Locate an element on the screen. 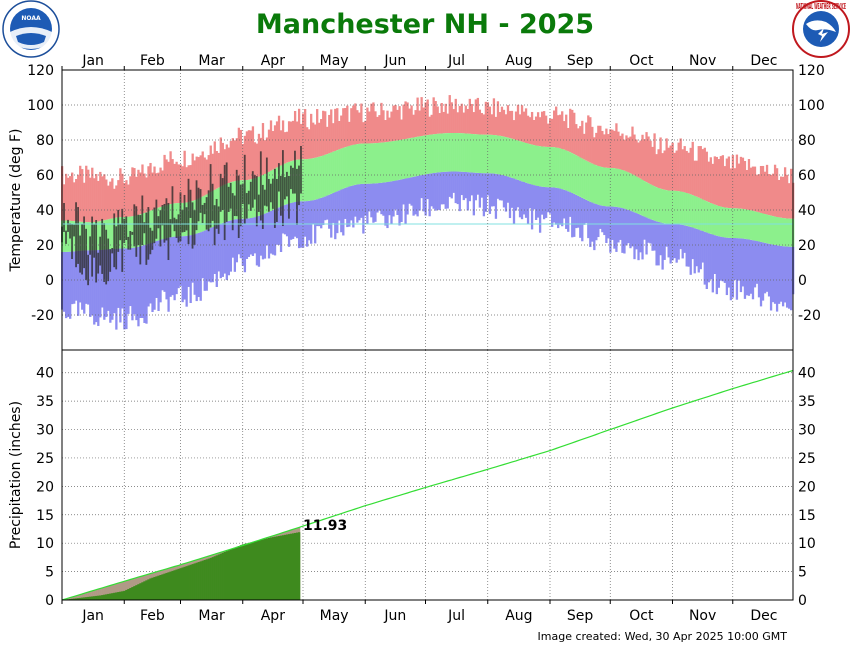 This screenshot has height=650, width=850. month-label-bottom: Feb is located at coordinates (152, 616).